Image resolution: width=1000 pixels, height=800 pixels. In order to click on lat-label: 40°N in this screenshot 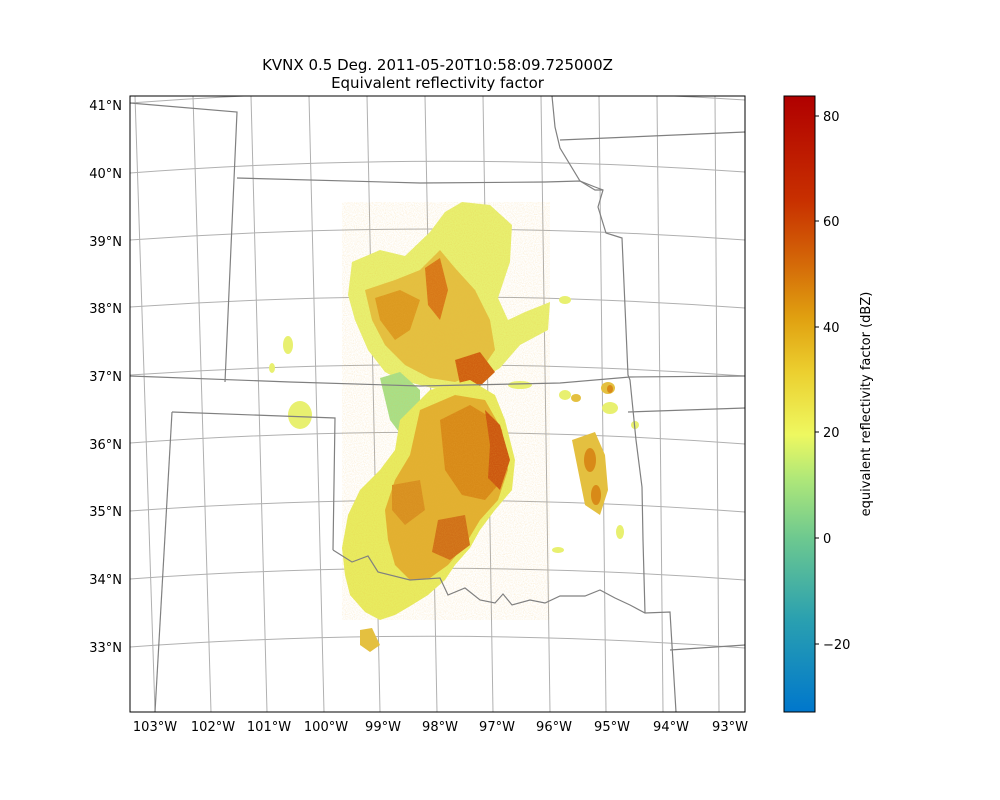, I will do `click(105, 174)`.